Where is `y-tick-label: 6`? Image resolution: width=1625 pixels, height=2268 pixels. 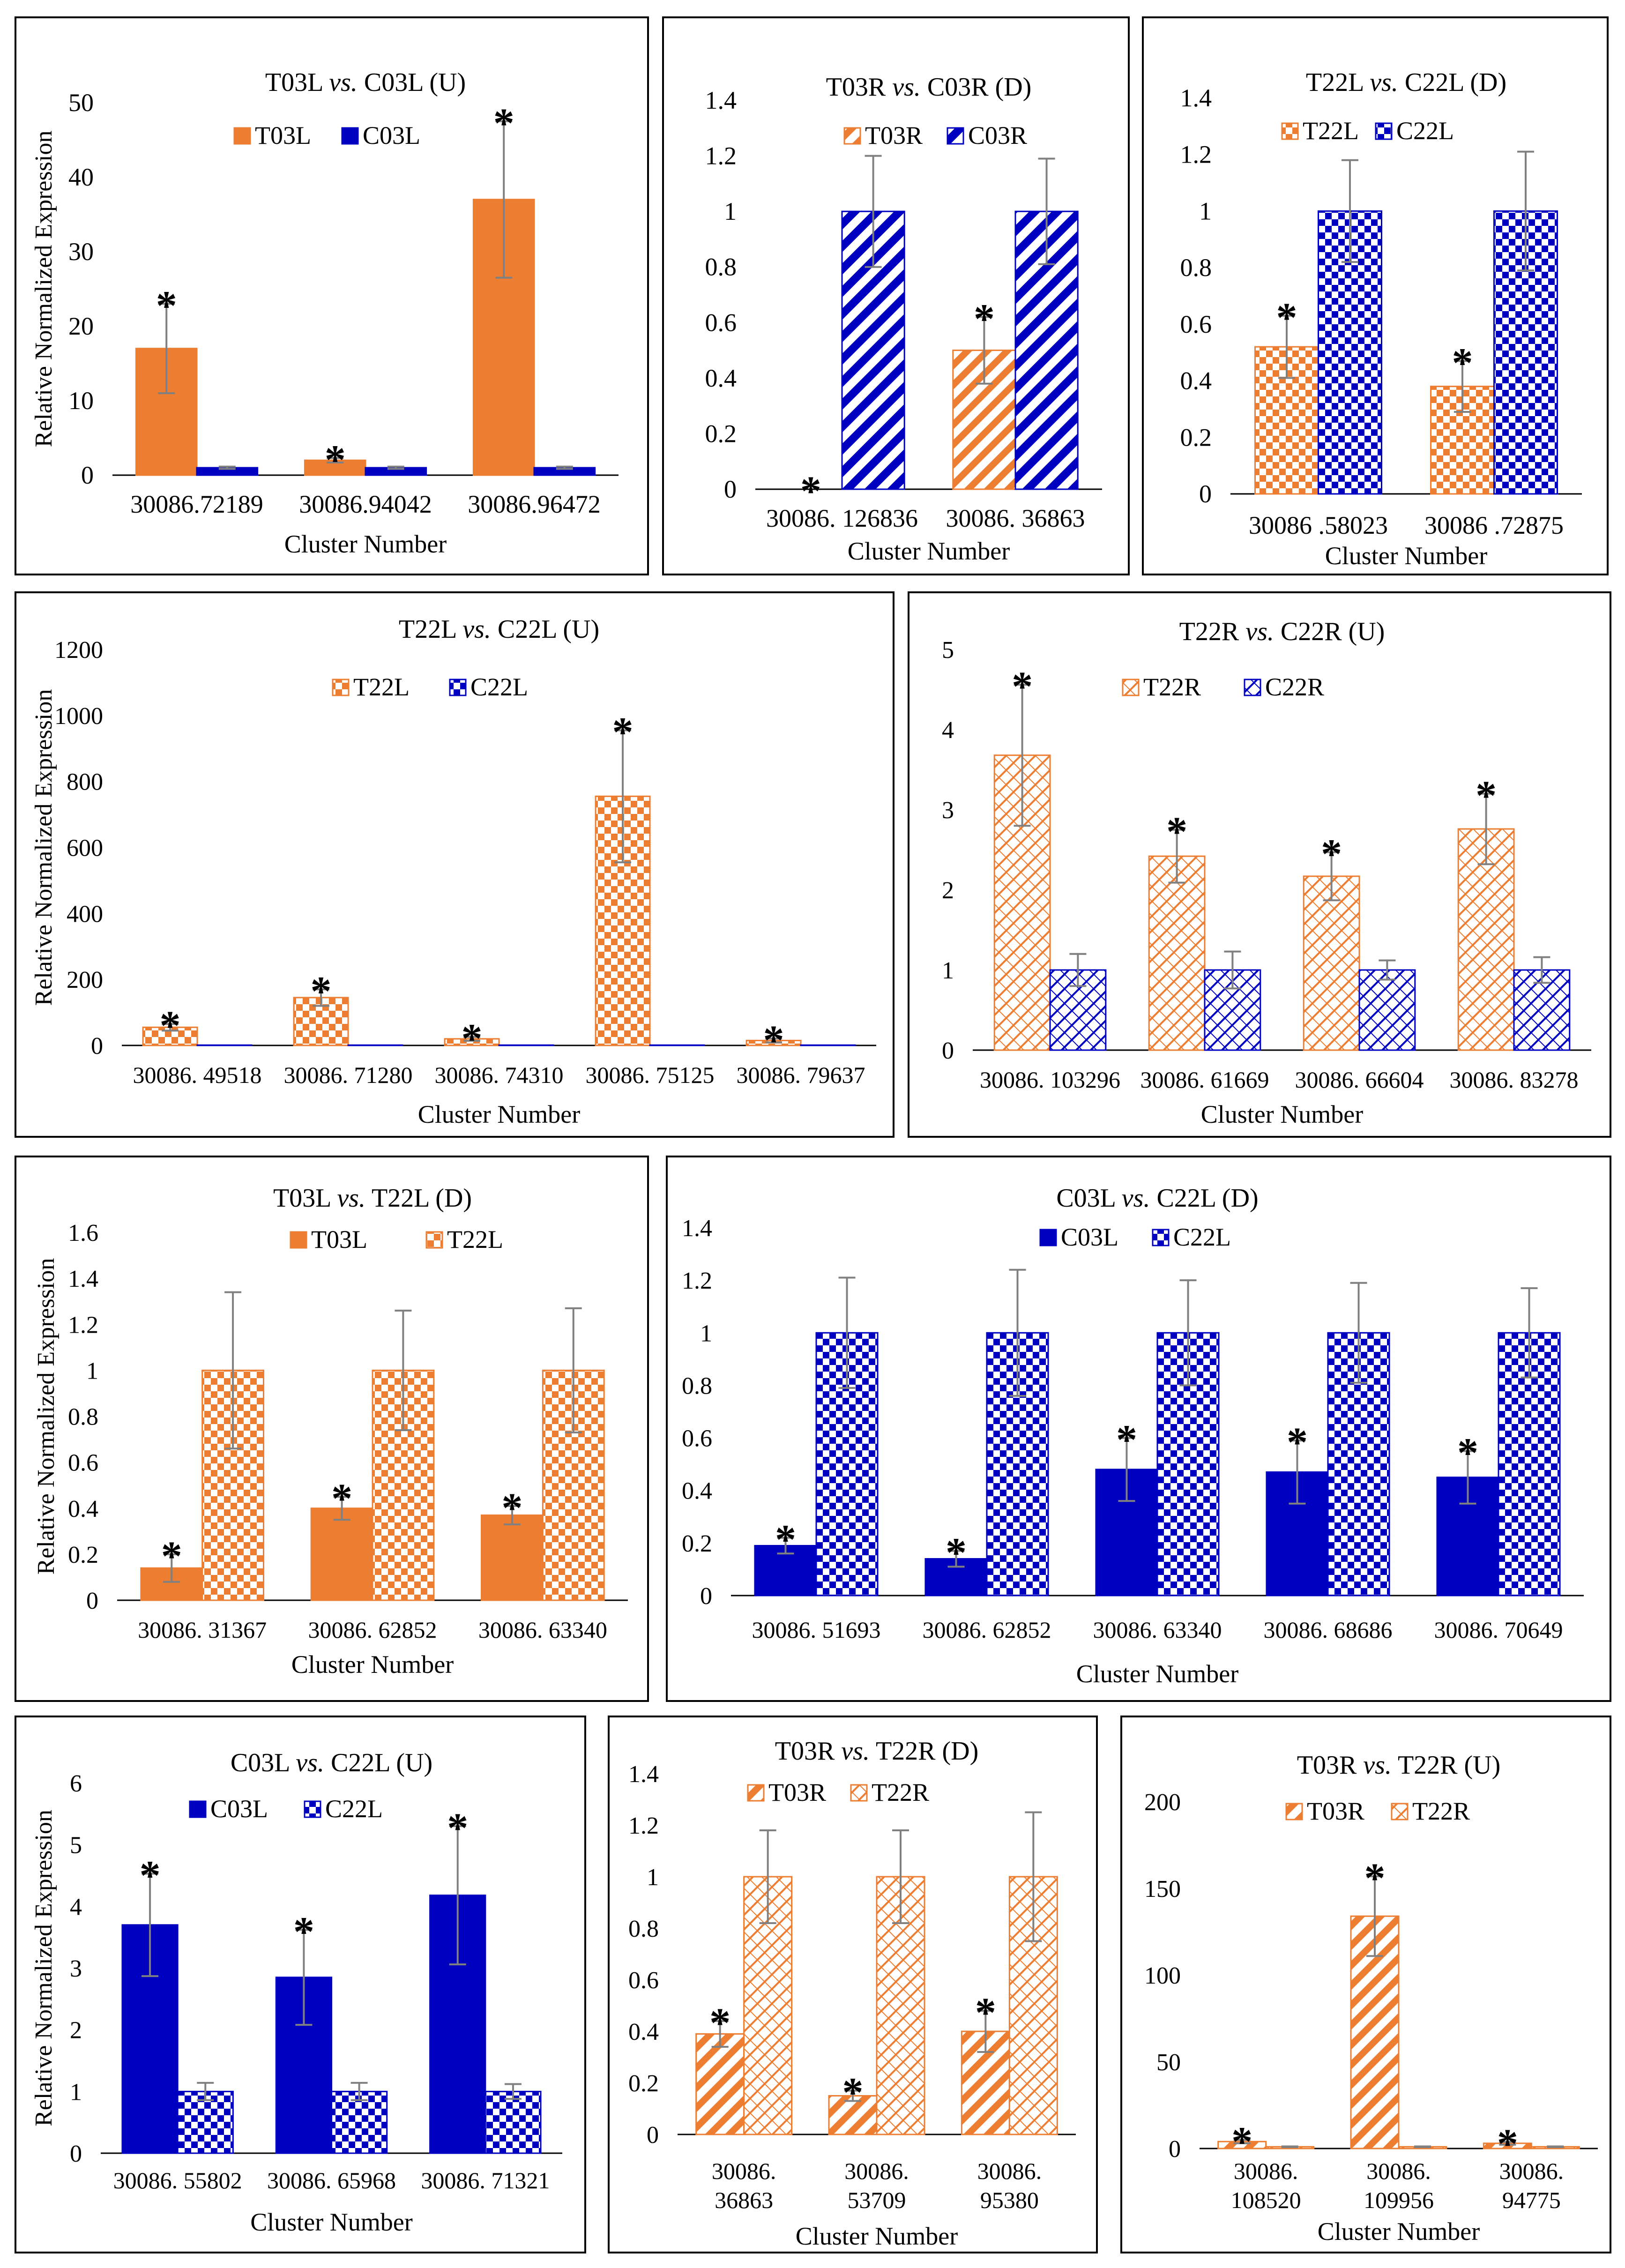
y-tick-label: 6 is located at coordinates (76, 1784).